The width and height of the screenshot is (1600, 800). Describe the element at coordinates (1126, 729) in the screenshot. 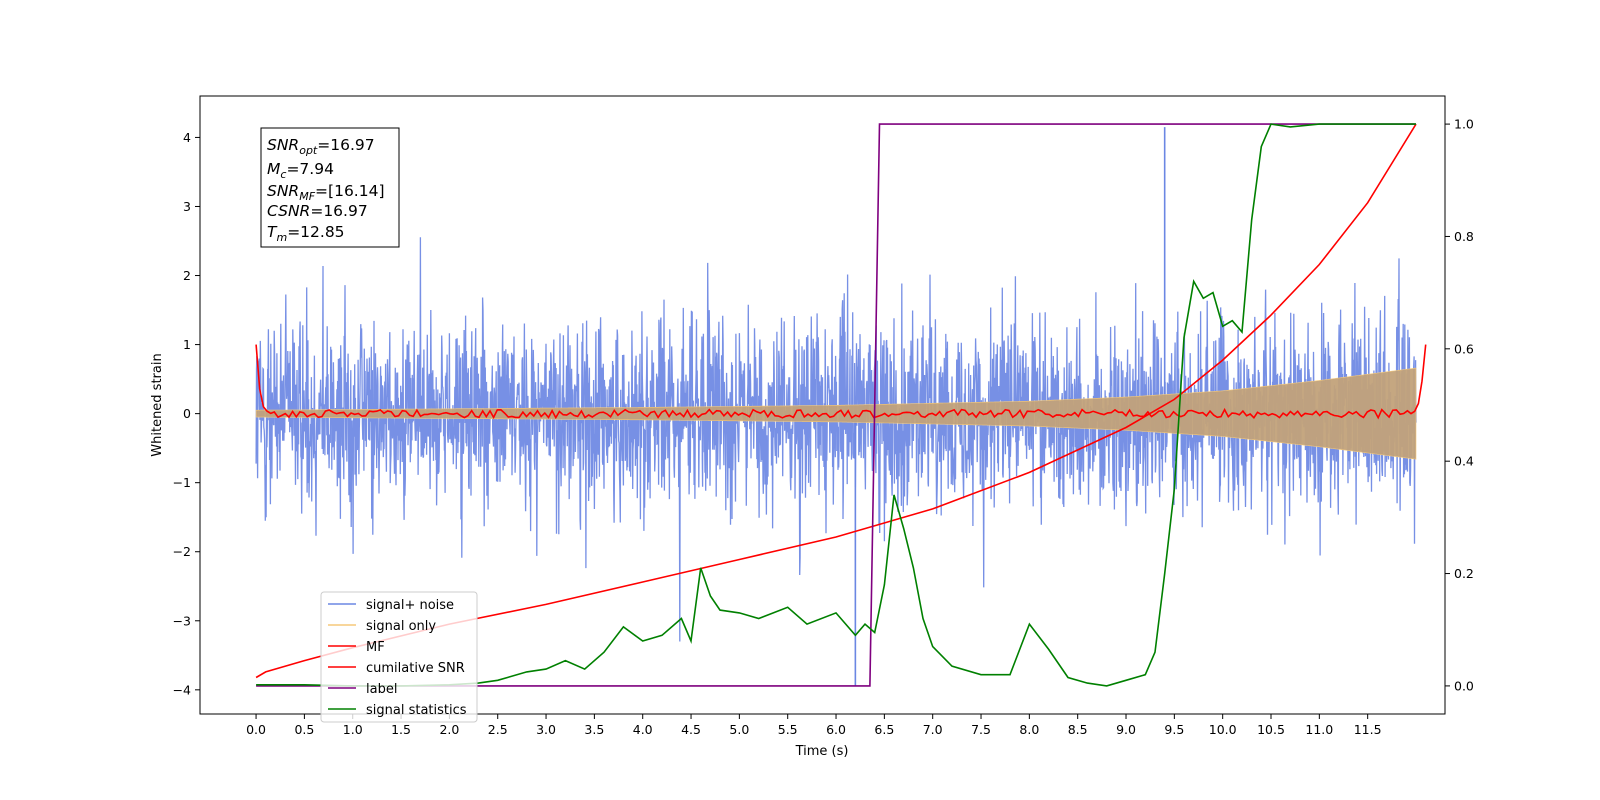

I see `x-tick-label: 9.0` at that location.